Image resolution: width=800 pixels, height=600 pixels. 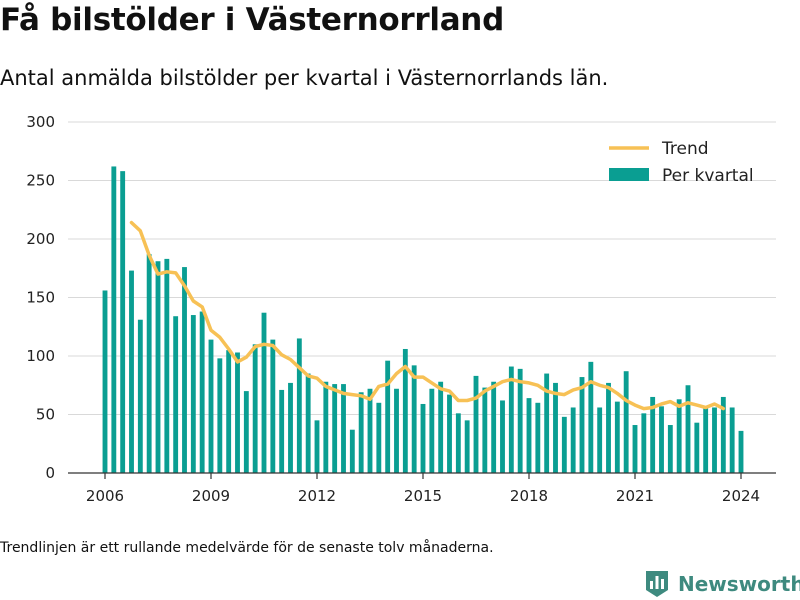 What do you see at coordinates (685, 149) in the screenshot?
I see `legend-trend-label: Trend` at bounding box center [685, 149].